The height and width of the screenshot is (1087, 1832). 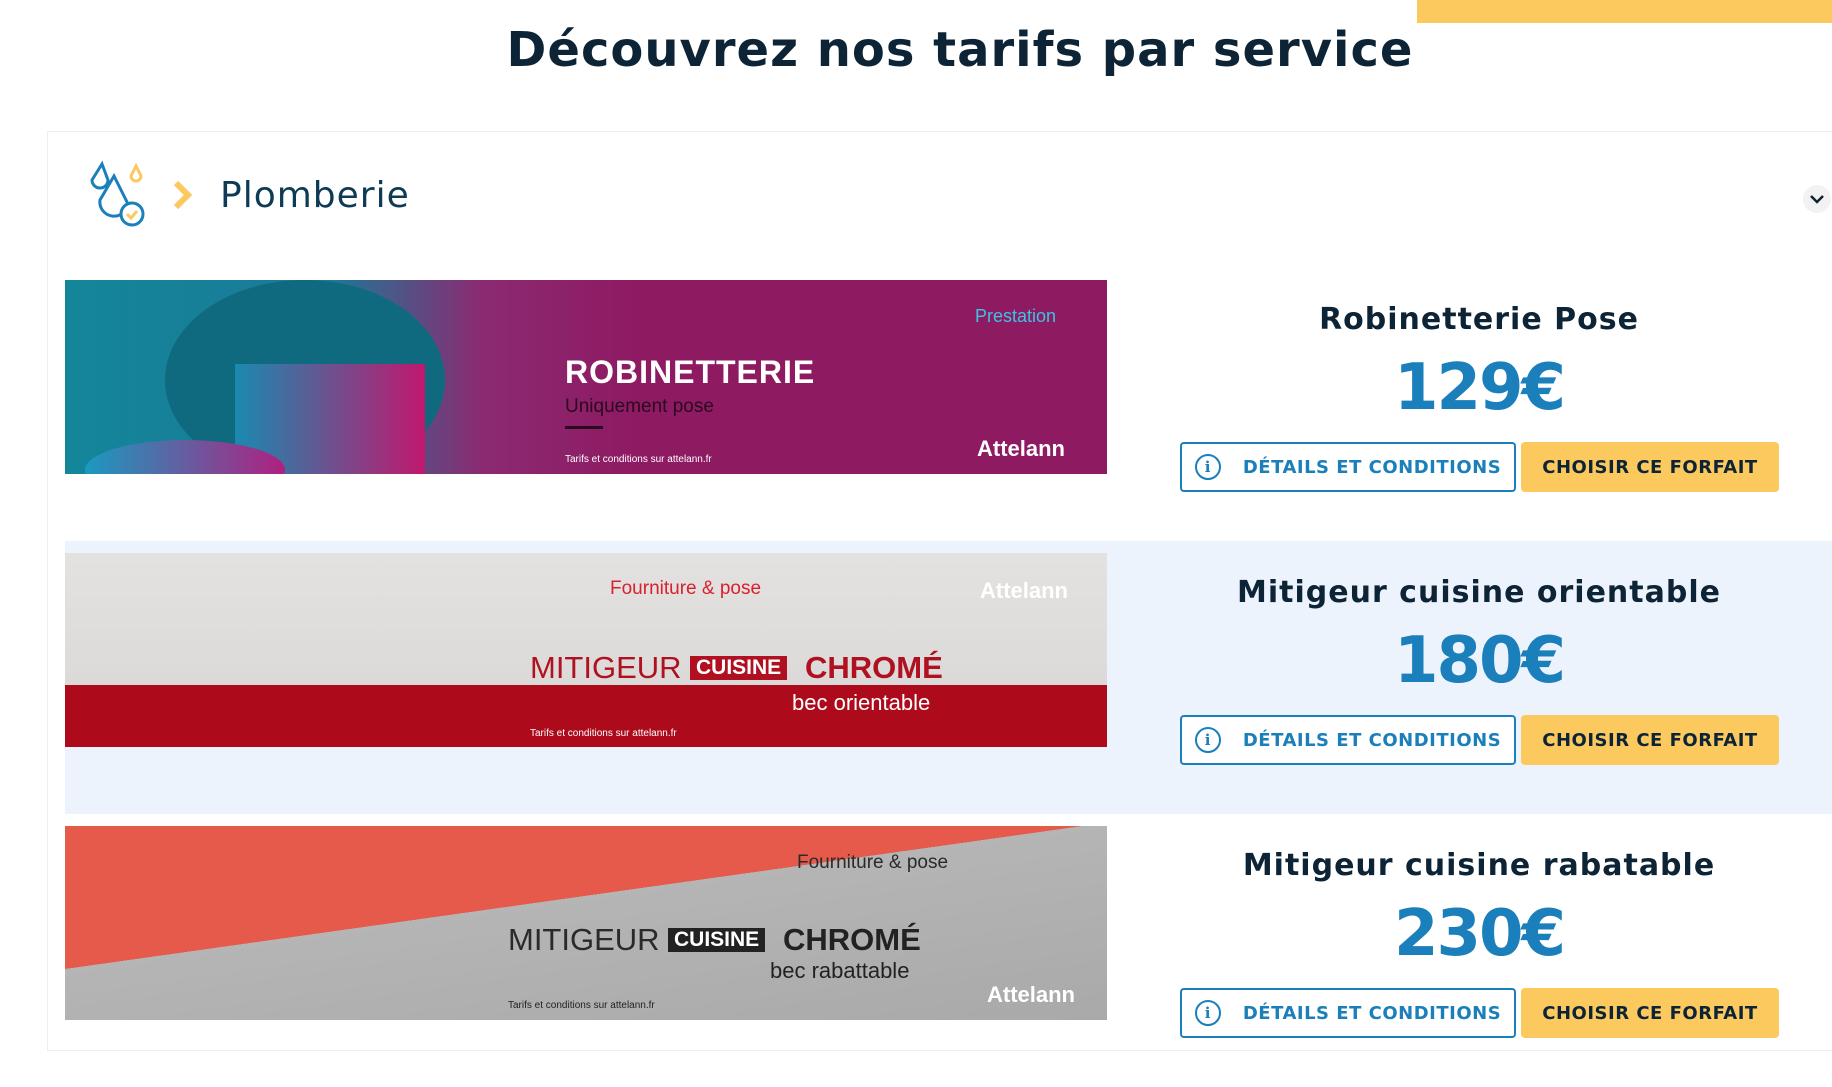 I want to click on category-label: Plomberie, so click(x=315, y=195).